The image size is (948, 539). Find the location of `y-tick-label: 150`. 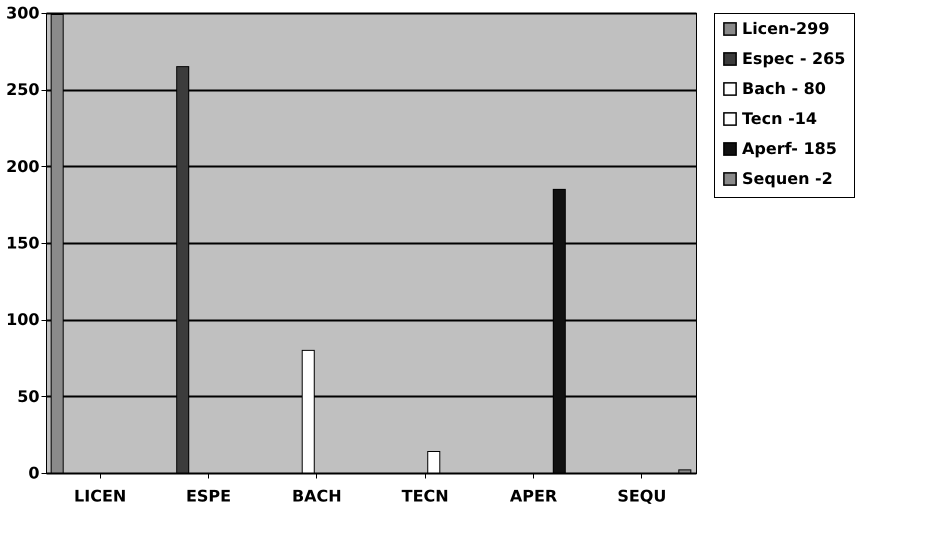

y-tick-label: 150 is located at coordinates (23, 243).